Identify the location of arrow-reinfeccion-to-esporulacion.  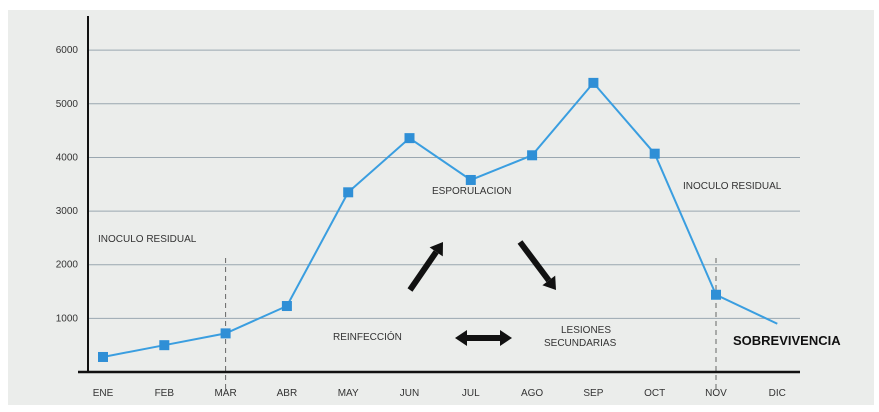
(425, 267).